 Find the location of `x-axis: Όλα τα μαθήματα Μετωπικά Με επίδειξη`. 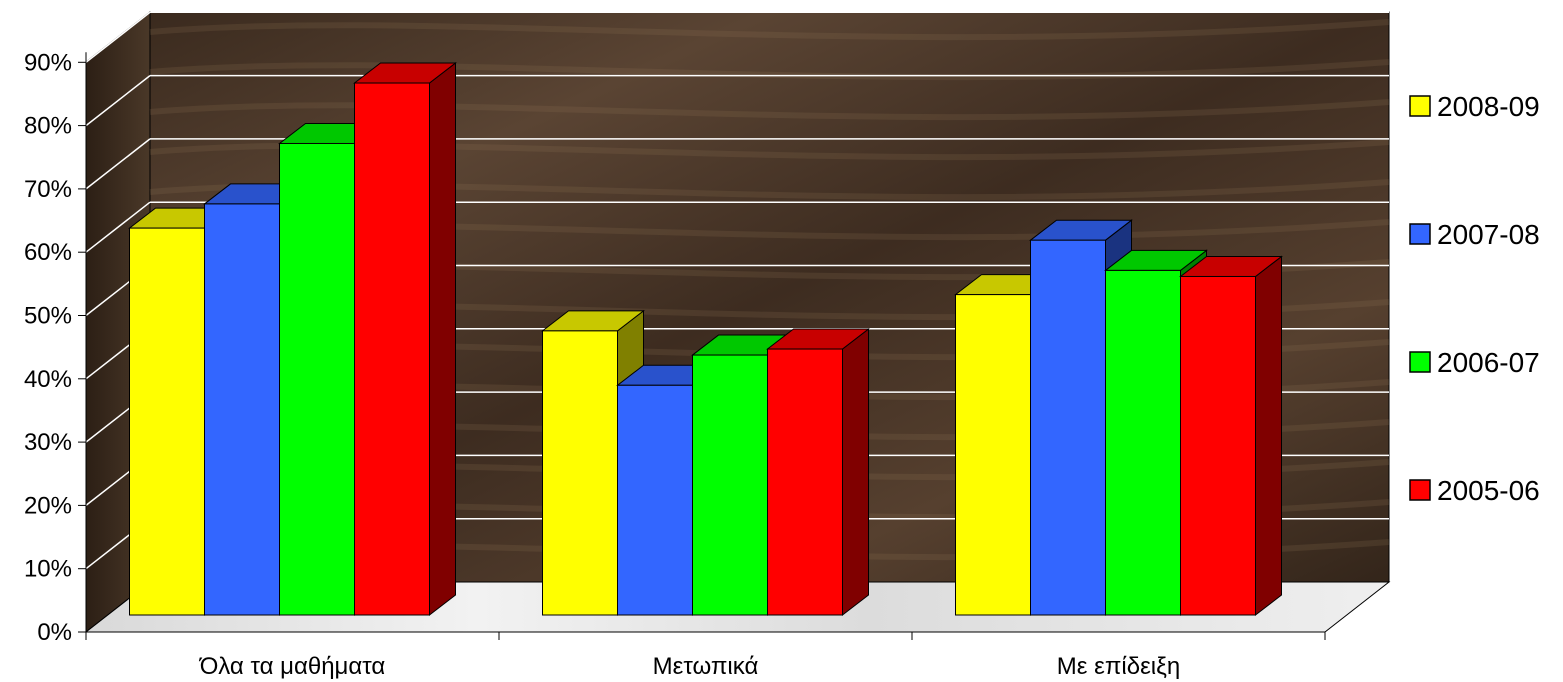

x-axis: Όλα τα μαθήματα Μετωπικά Με επίδειξη is located at coordinates (705, 655).